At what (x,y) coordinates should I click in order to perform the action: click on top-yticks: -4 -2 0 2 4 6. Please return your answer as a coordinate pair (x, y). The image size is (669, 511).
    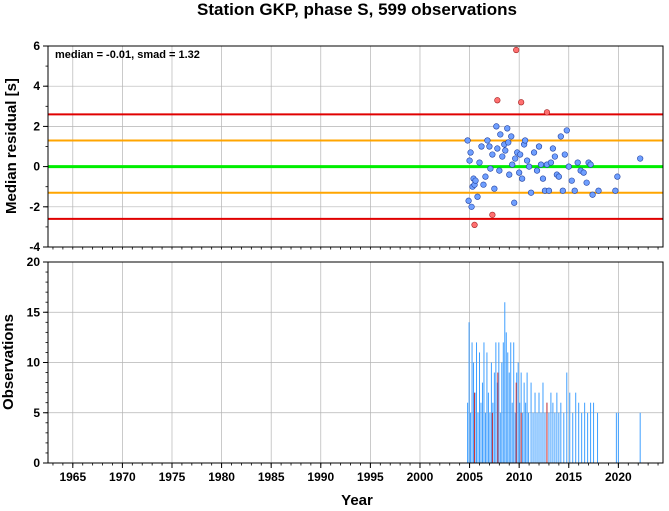
    Looking at the image, I should click on (38, 146).